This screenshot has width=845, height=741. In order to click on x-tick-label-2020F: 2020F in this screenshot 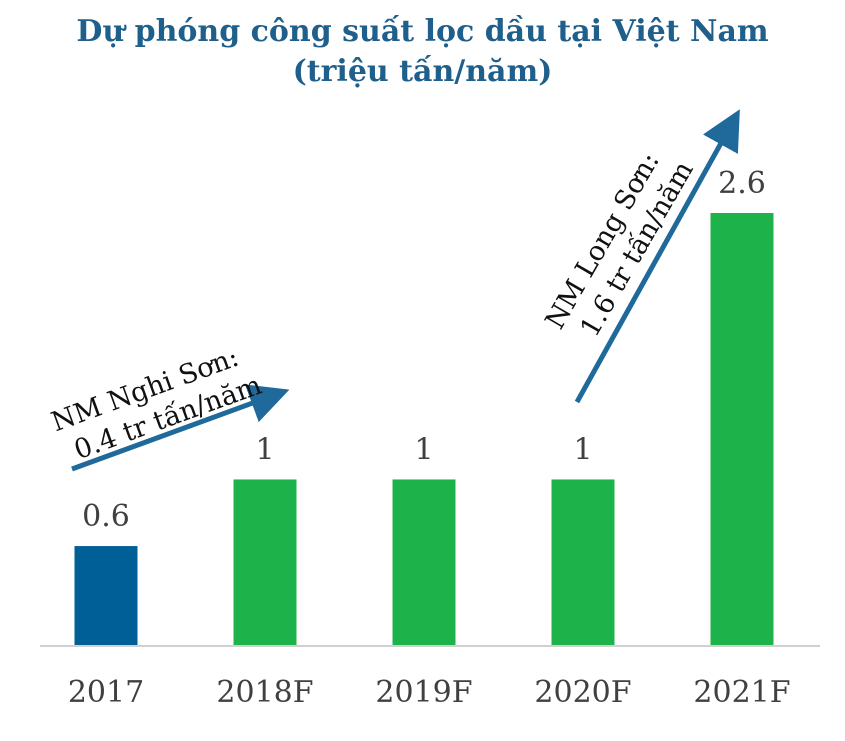, I will do `click(582, 692)`.